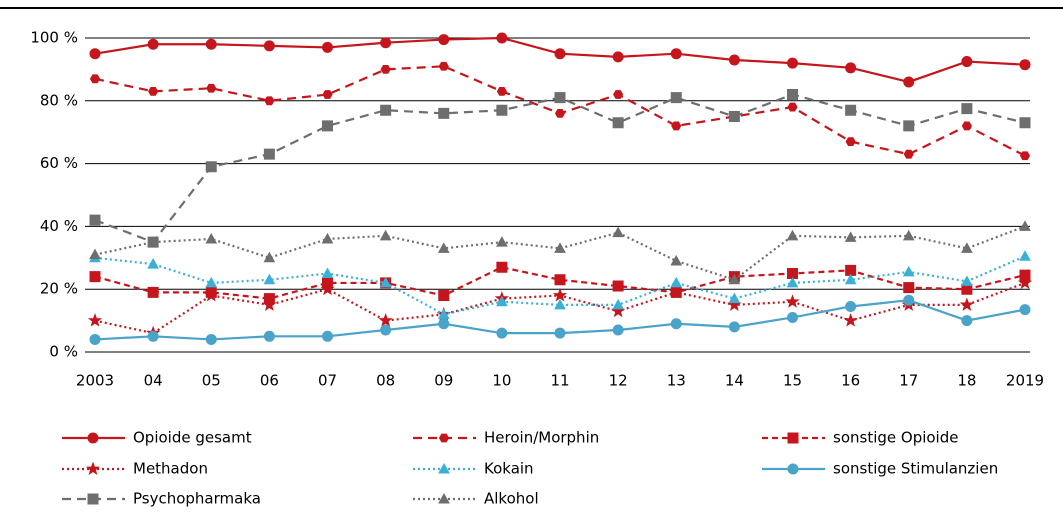 The height and width of the screenshot is (514, 1063). Describe the element at coordinates (59, 100) in the screenshot. I see `y-tick-label: 80 %` at that location.